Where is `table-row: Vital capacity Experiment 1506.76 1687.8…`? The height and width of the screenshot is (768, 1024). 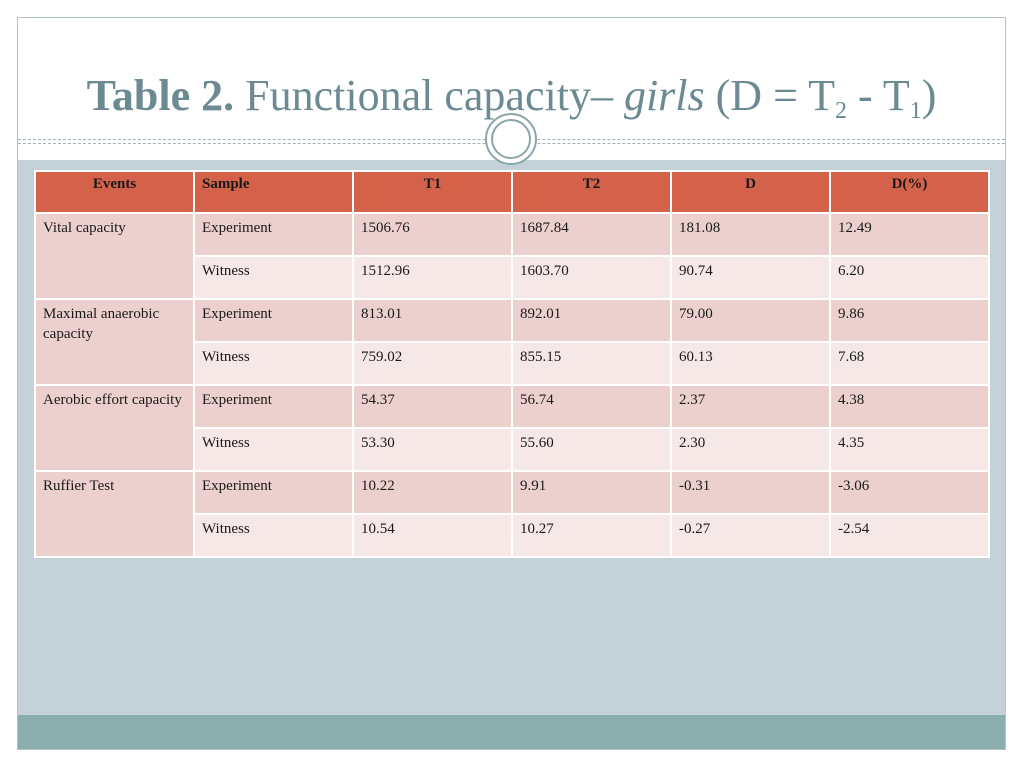 table-row: Vital capacity Experiment 1506.76 1687.8… is located at coordinates (512, 256).